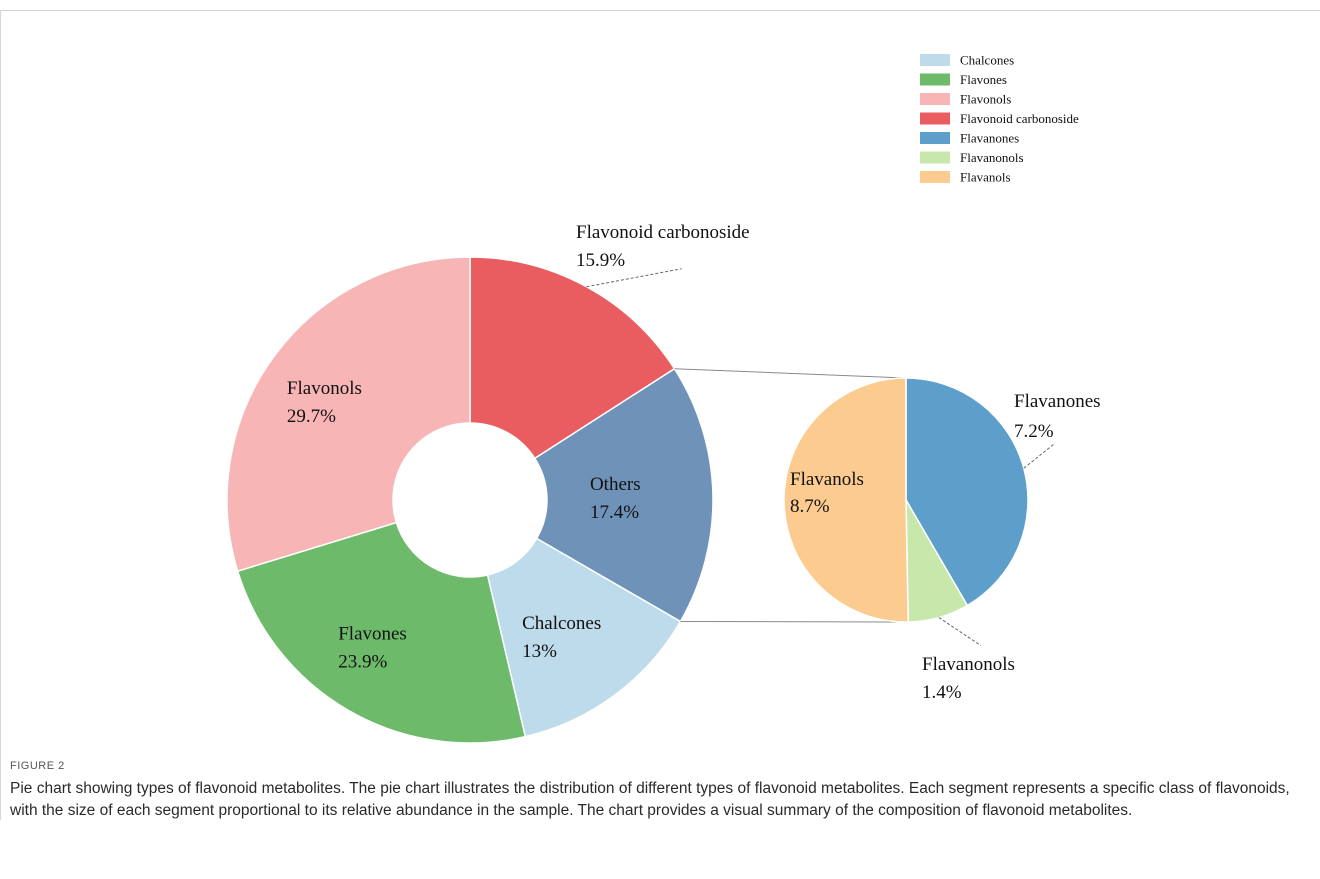 This screenshot has width=1320, height=879. I want to click on legend-label-flavones: Flavones, so click(983, 79).